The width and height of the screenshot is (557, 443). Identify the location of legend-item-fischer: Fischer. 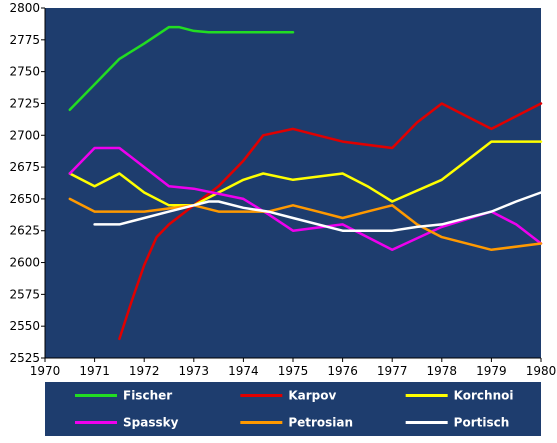
(123, 396).